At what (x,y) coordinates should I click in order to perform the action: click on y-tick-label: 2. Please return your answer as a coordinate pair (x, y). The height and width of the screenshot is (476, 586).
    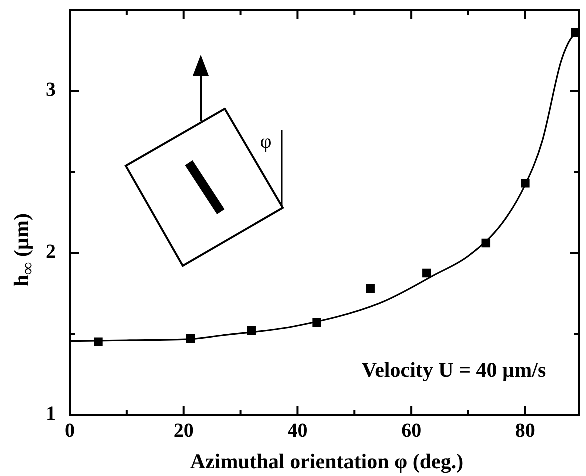
    Looking at the image, I should click on (51, 252).